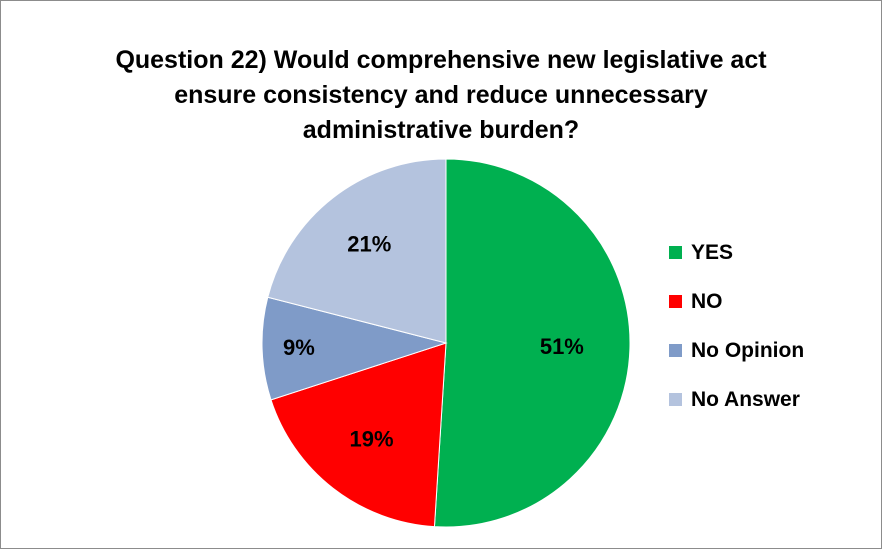 This screenshot has width=882, height=549. Describe the element at coordinates (712, 252) in the screenshot. I see `legend-label-yes: YES` at that location.